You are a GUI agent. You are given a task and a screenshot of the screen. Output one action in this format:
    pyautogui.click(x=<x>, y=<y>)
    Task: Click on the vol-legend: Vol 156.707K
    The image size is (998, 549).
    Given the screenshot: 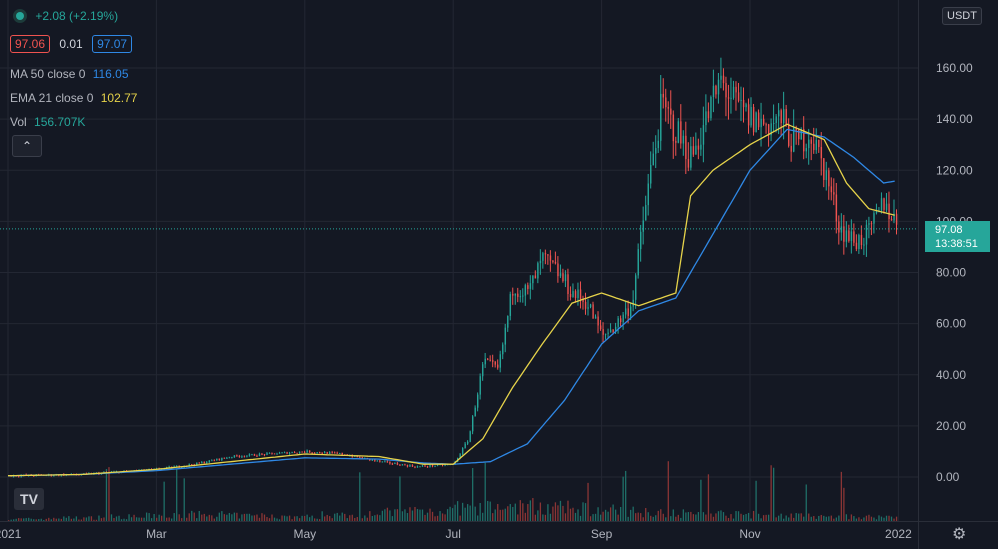 What is the action you would take?
    pyautogui.click(x=47, y=122)
    